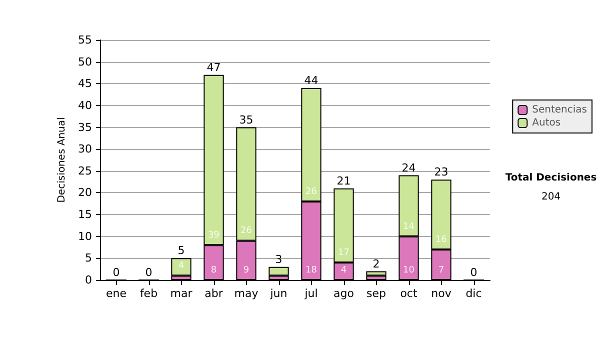 This screenshot has width=600, height=340. What do you see at coordinates (441, 271) in the screenshot?
I see `data-label: 7` at bounding box center [441, 271].